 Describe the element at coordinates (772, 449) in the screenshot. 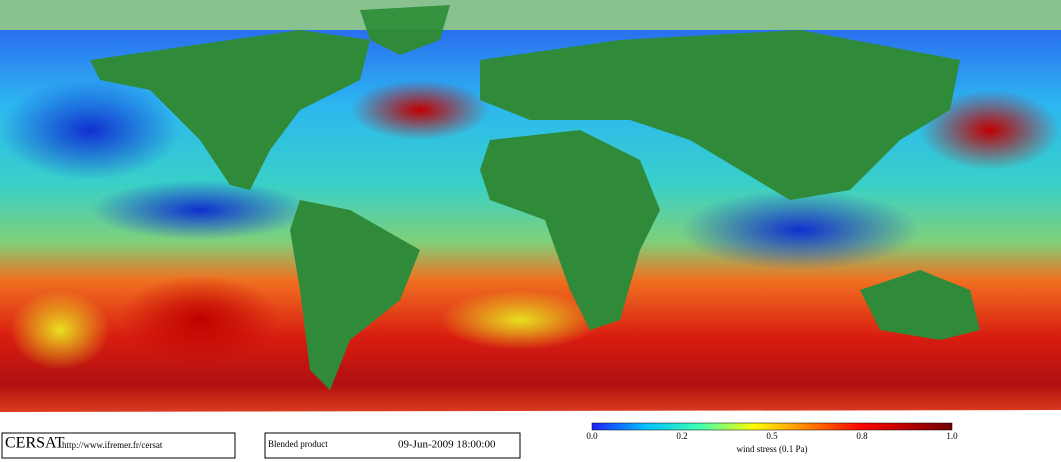

I see `colorbar-label: wind stress (0.1 Pa)` at that location.